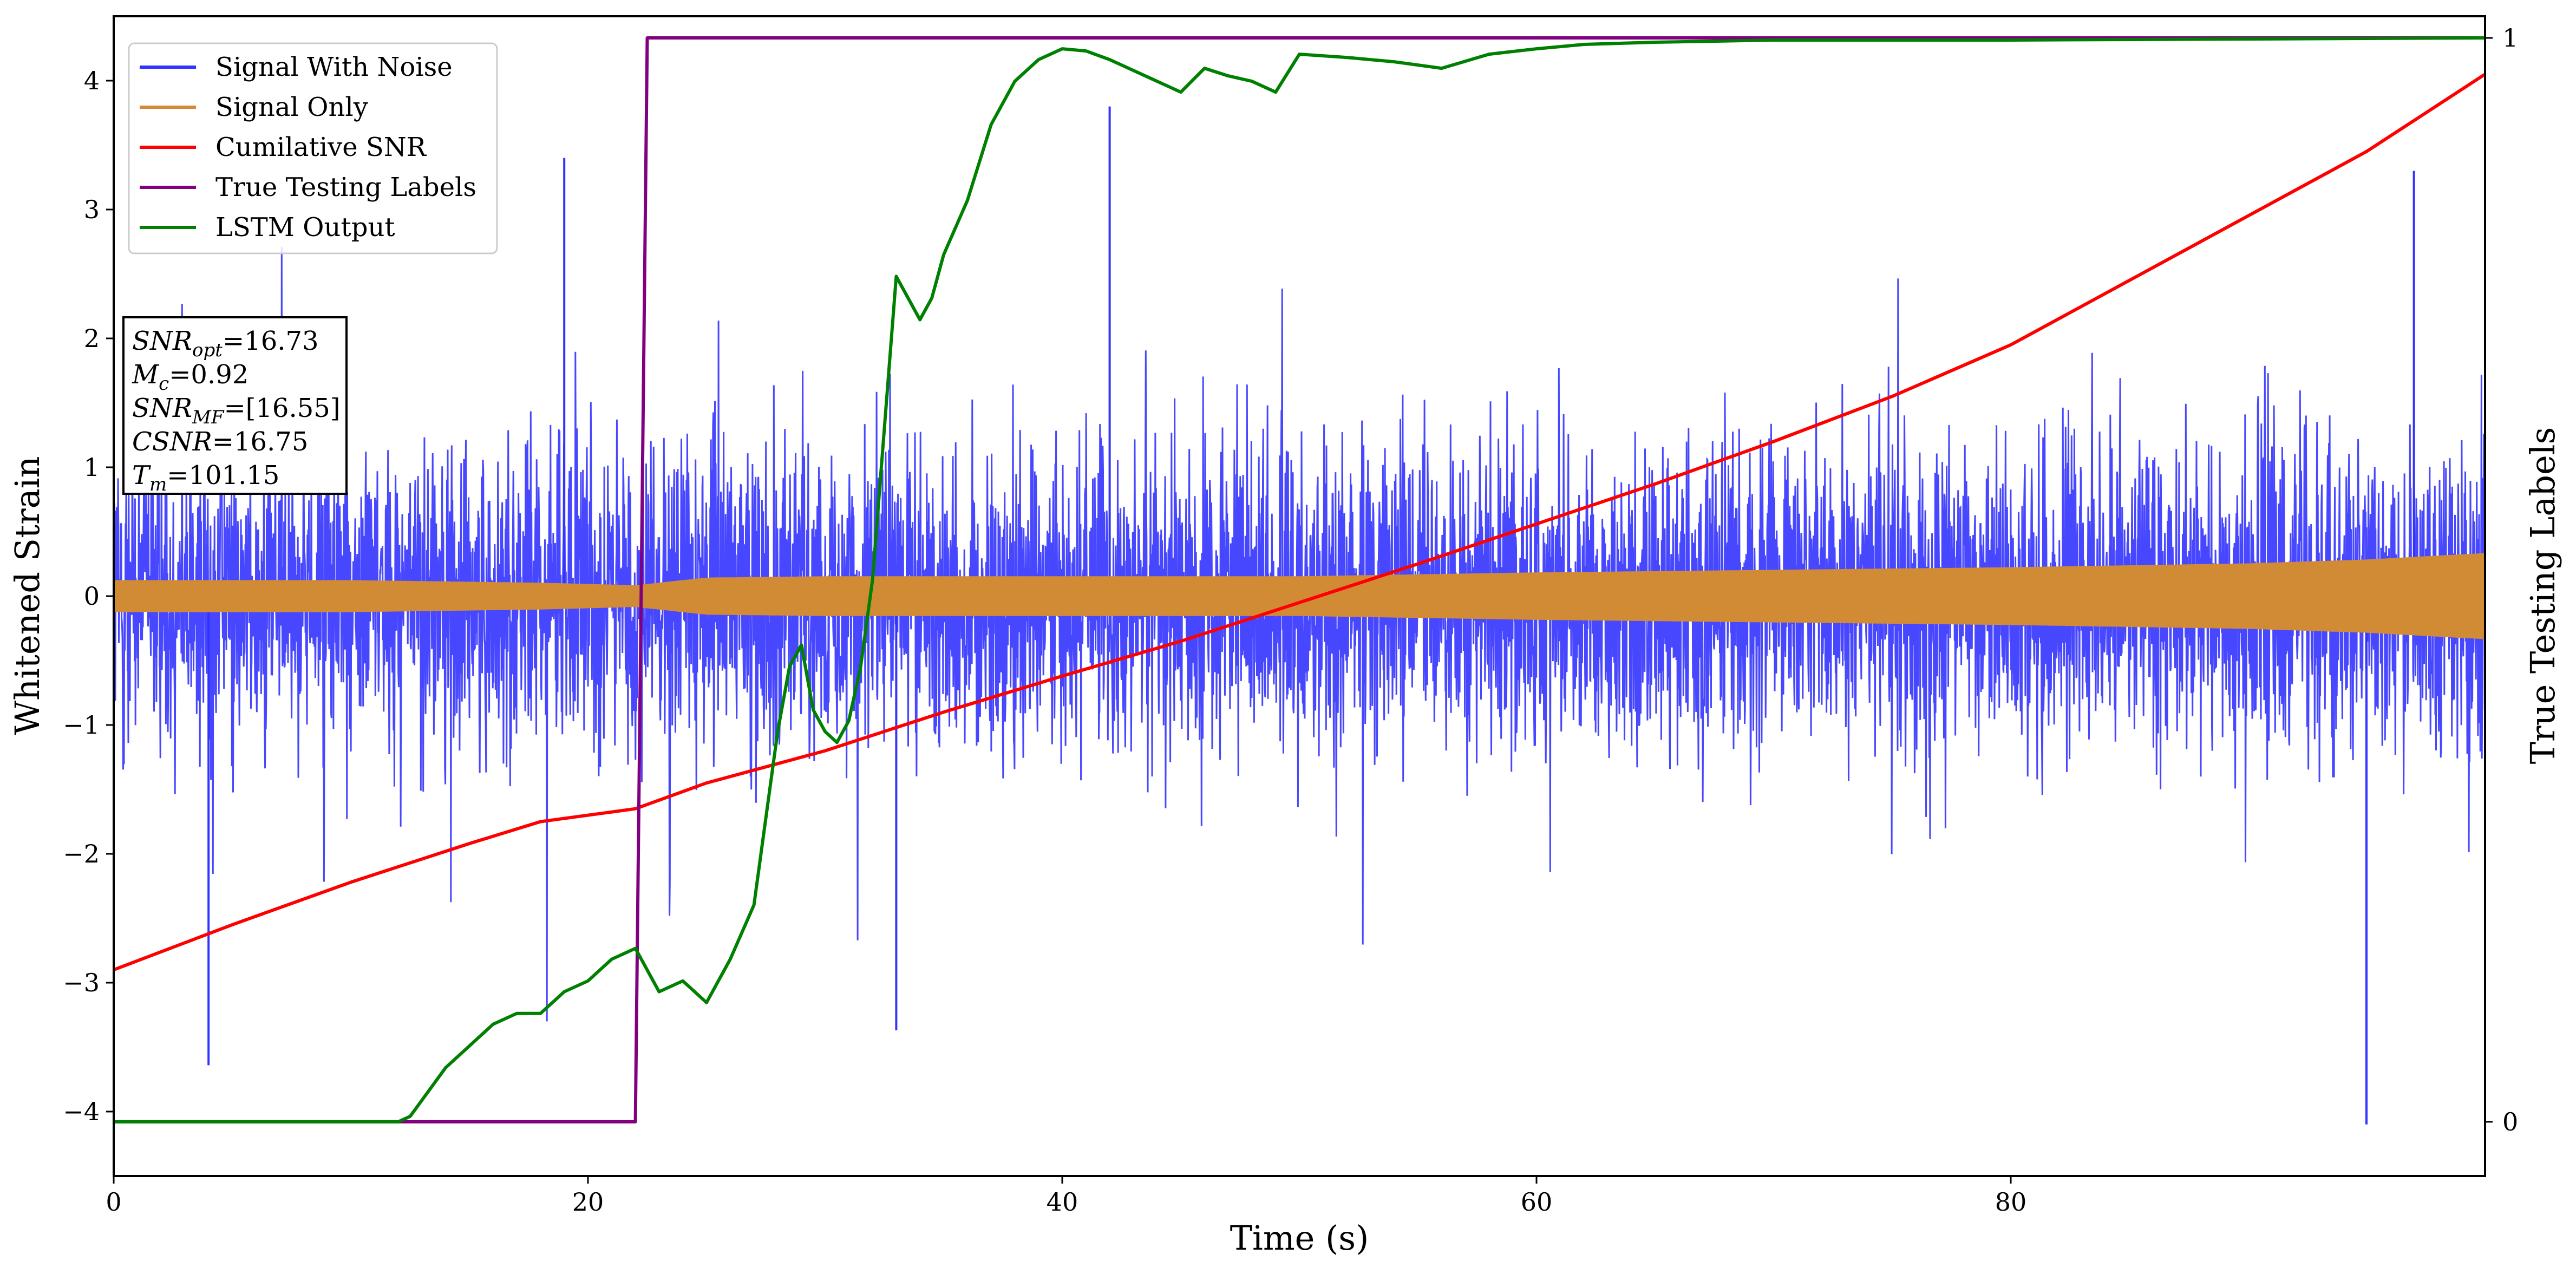  I want to click on y2-tick-label: 1, so click(2510, 38).